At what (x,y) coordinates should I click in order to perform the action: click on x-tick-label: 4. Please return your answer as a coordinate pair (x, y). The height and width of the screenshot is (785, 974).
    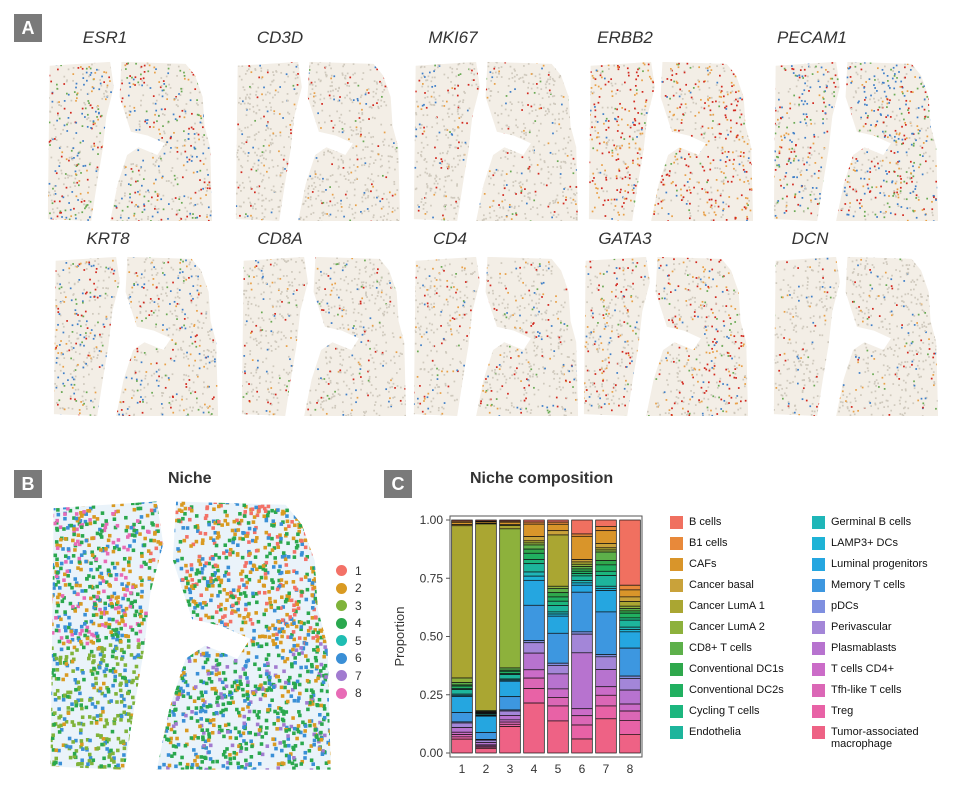
    Looking at the image, I should click on (534, 769).